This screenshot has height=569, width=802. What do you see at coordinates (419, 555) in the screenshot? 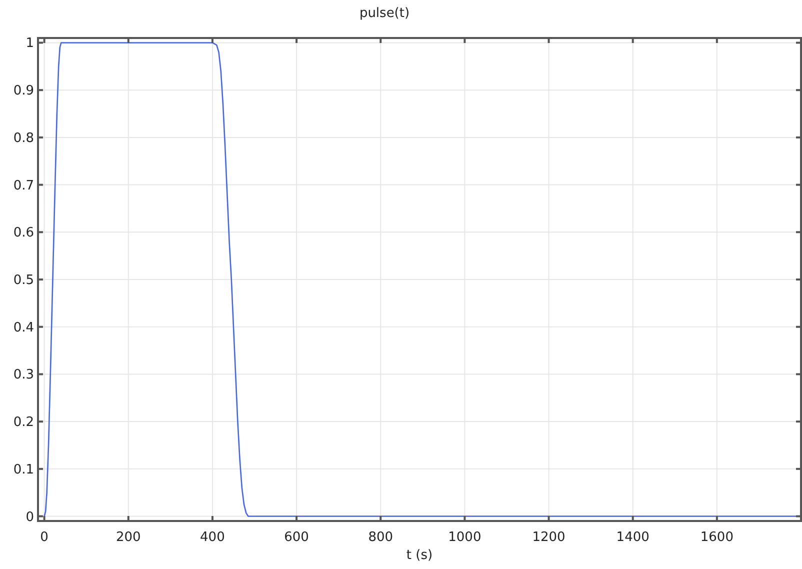
I see `x-axis-title: t (s)` at bounding box center [419, 555].